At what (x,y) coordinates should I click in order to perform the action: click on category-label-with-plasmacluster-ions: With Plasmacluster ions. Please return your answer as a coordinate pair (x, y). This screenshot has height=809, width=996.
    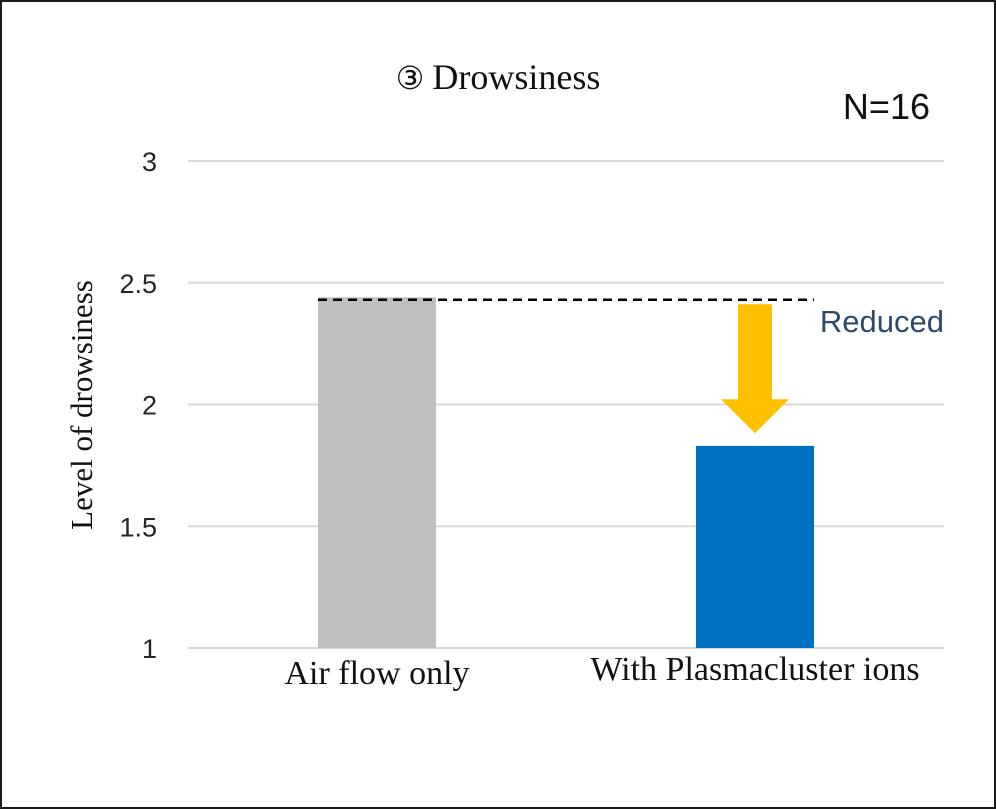
    Looking at the image, I should click on (755, 669).